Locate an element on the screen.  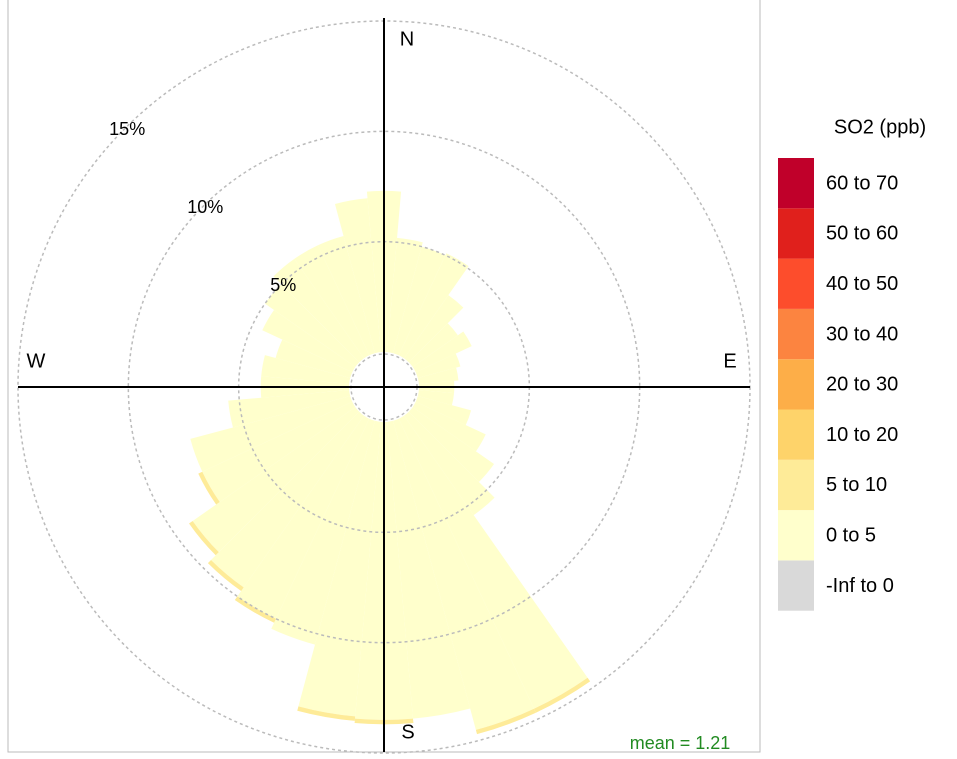
r-tick-label: 10% is located at coordinates (205, 207).